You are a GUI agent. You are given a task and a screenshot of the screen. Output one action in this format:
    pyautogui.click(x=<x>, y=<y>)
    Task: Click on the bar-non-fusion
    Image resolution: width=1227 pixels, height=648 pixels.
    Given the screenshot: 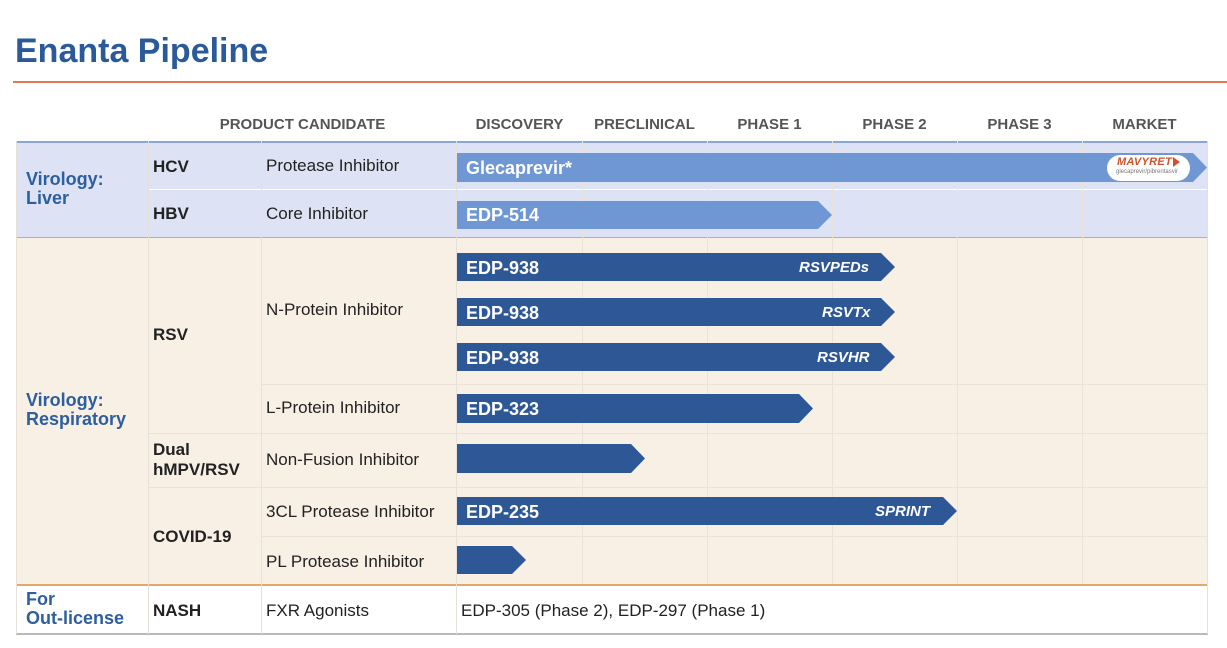 What is the action you would take?
    pyautogui.click(x=551, y=458)
    